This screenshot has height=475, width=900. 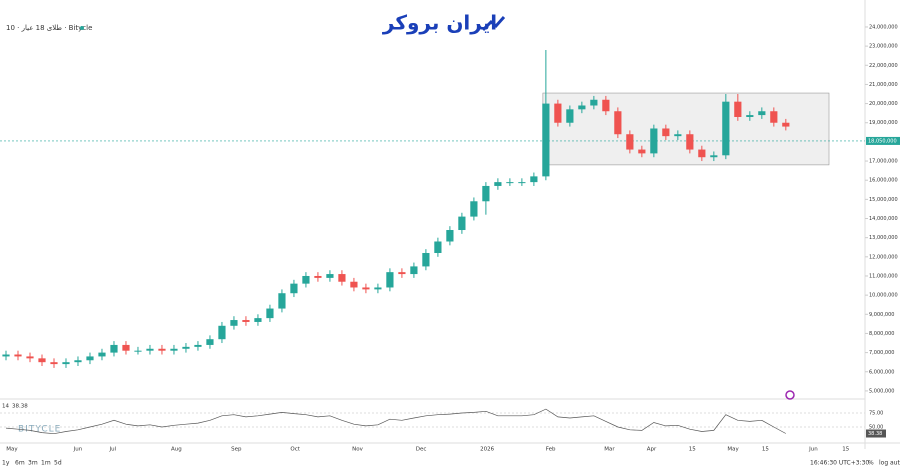 I want to click on x-tick-label: Nov, so click(x=357, y=450).